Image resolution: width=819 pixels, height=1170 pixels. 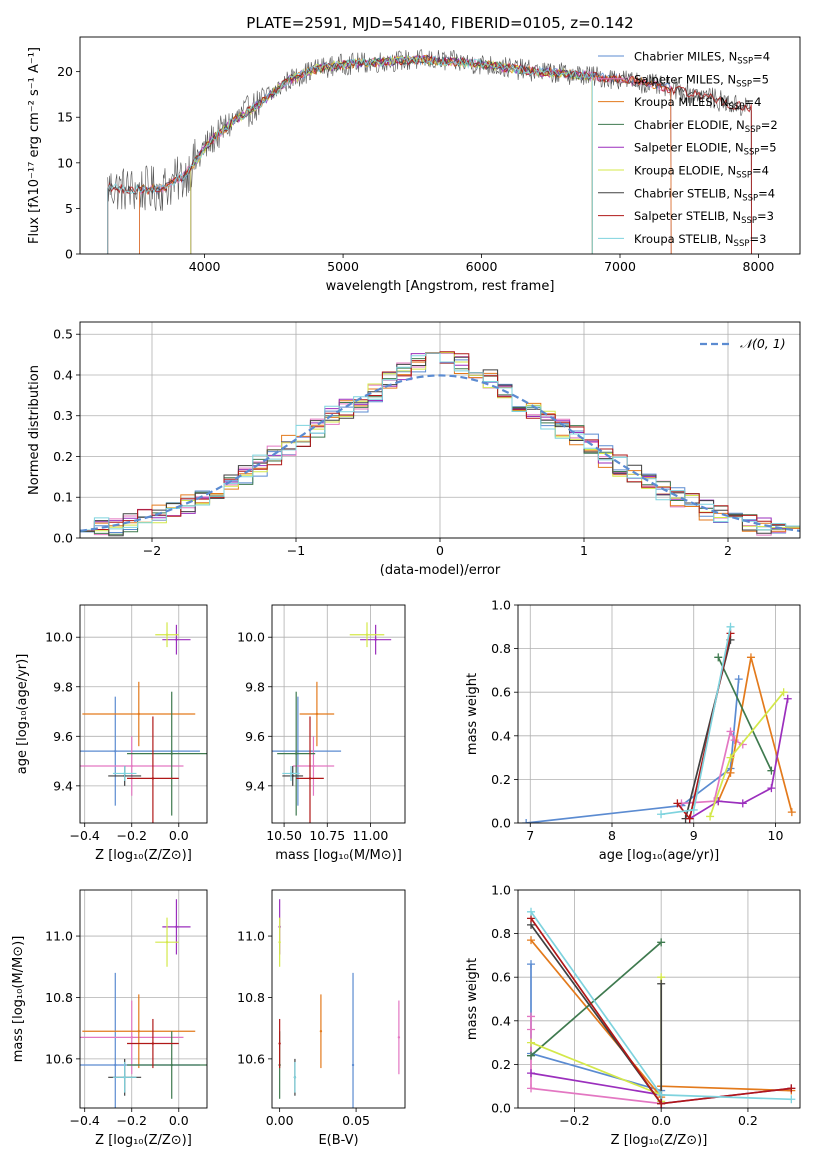 I want to click on y-tick-label: 5, so click(x=69, y=208).